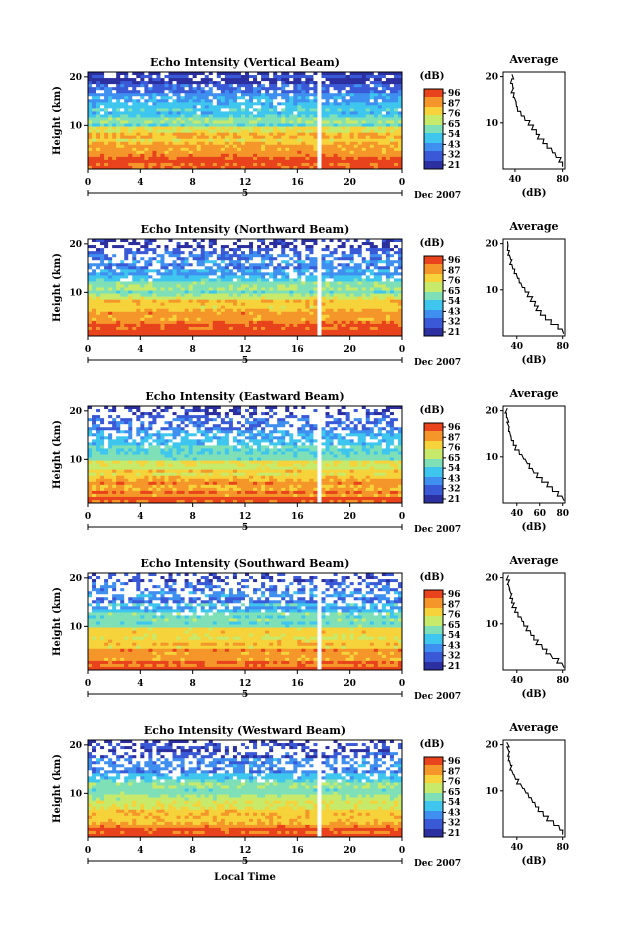  I want to click on colorbar-segment, so click(433, 152).